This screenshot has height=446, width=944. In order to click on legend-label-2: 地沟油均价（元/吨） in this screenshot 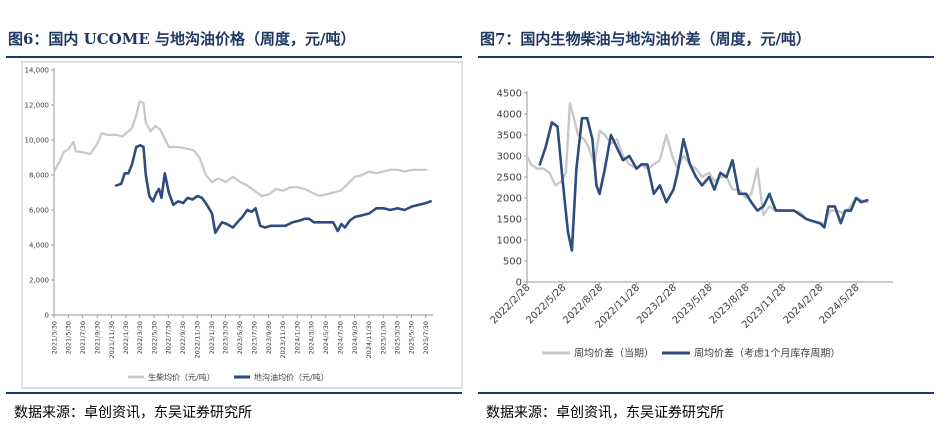, I will do `click(291, 377)`.